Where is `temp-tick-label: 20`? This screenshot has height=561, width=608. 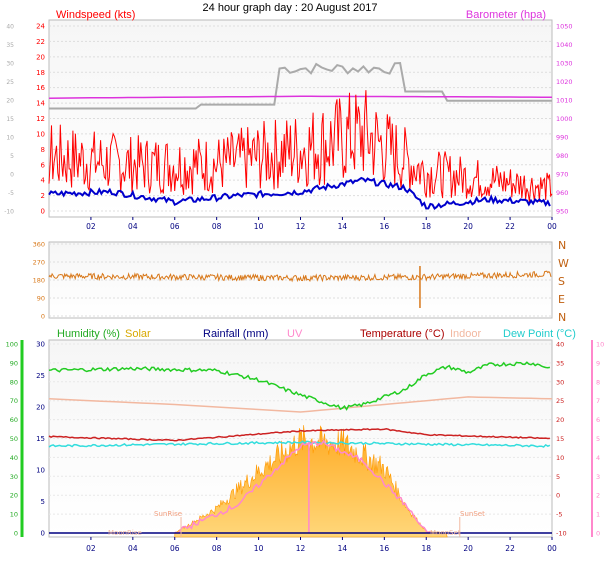 temp-tick-label: 20 is located at coordinates (560, 420).